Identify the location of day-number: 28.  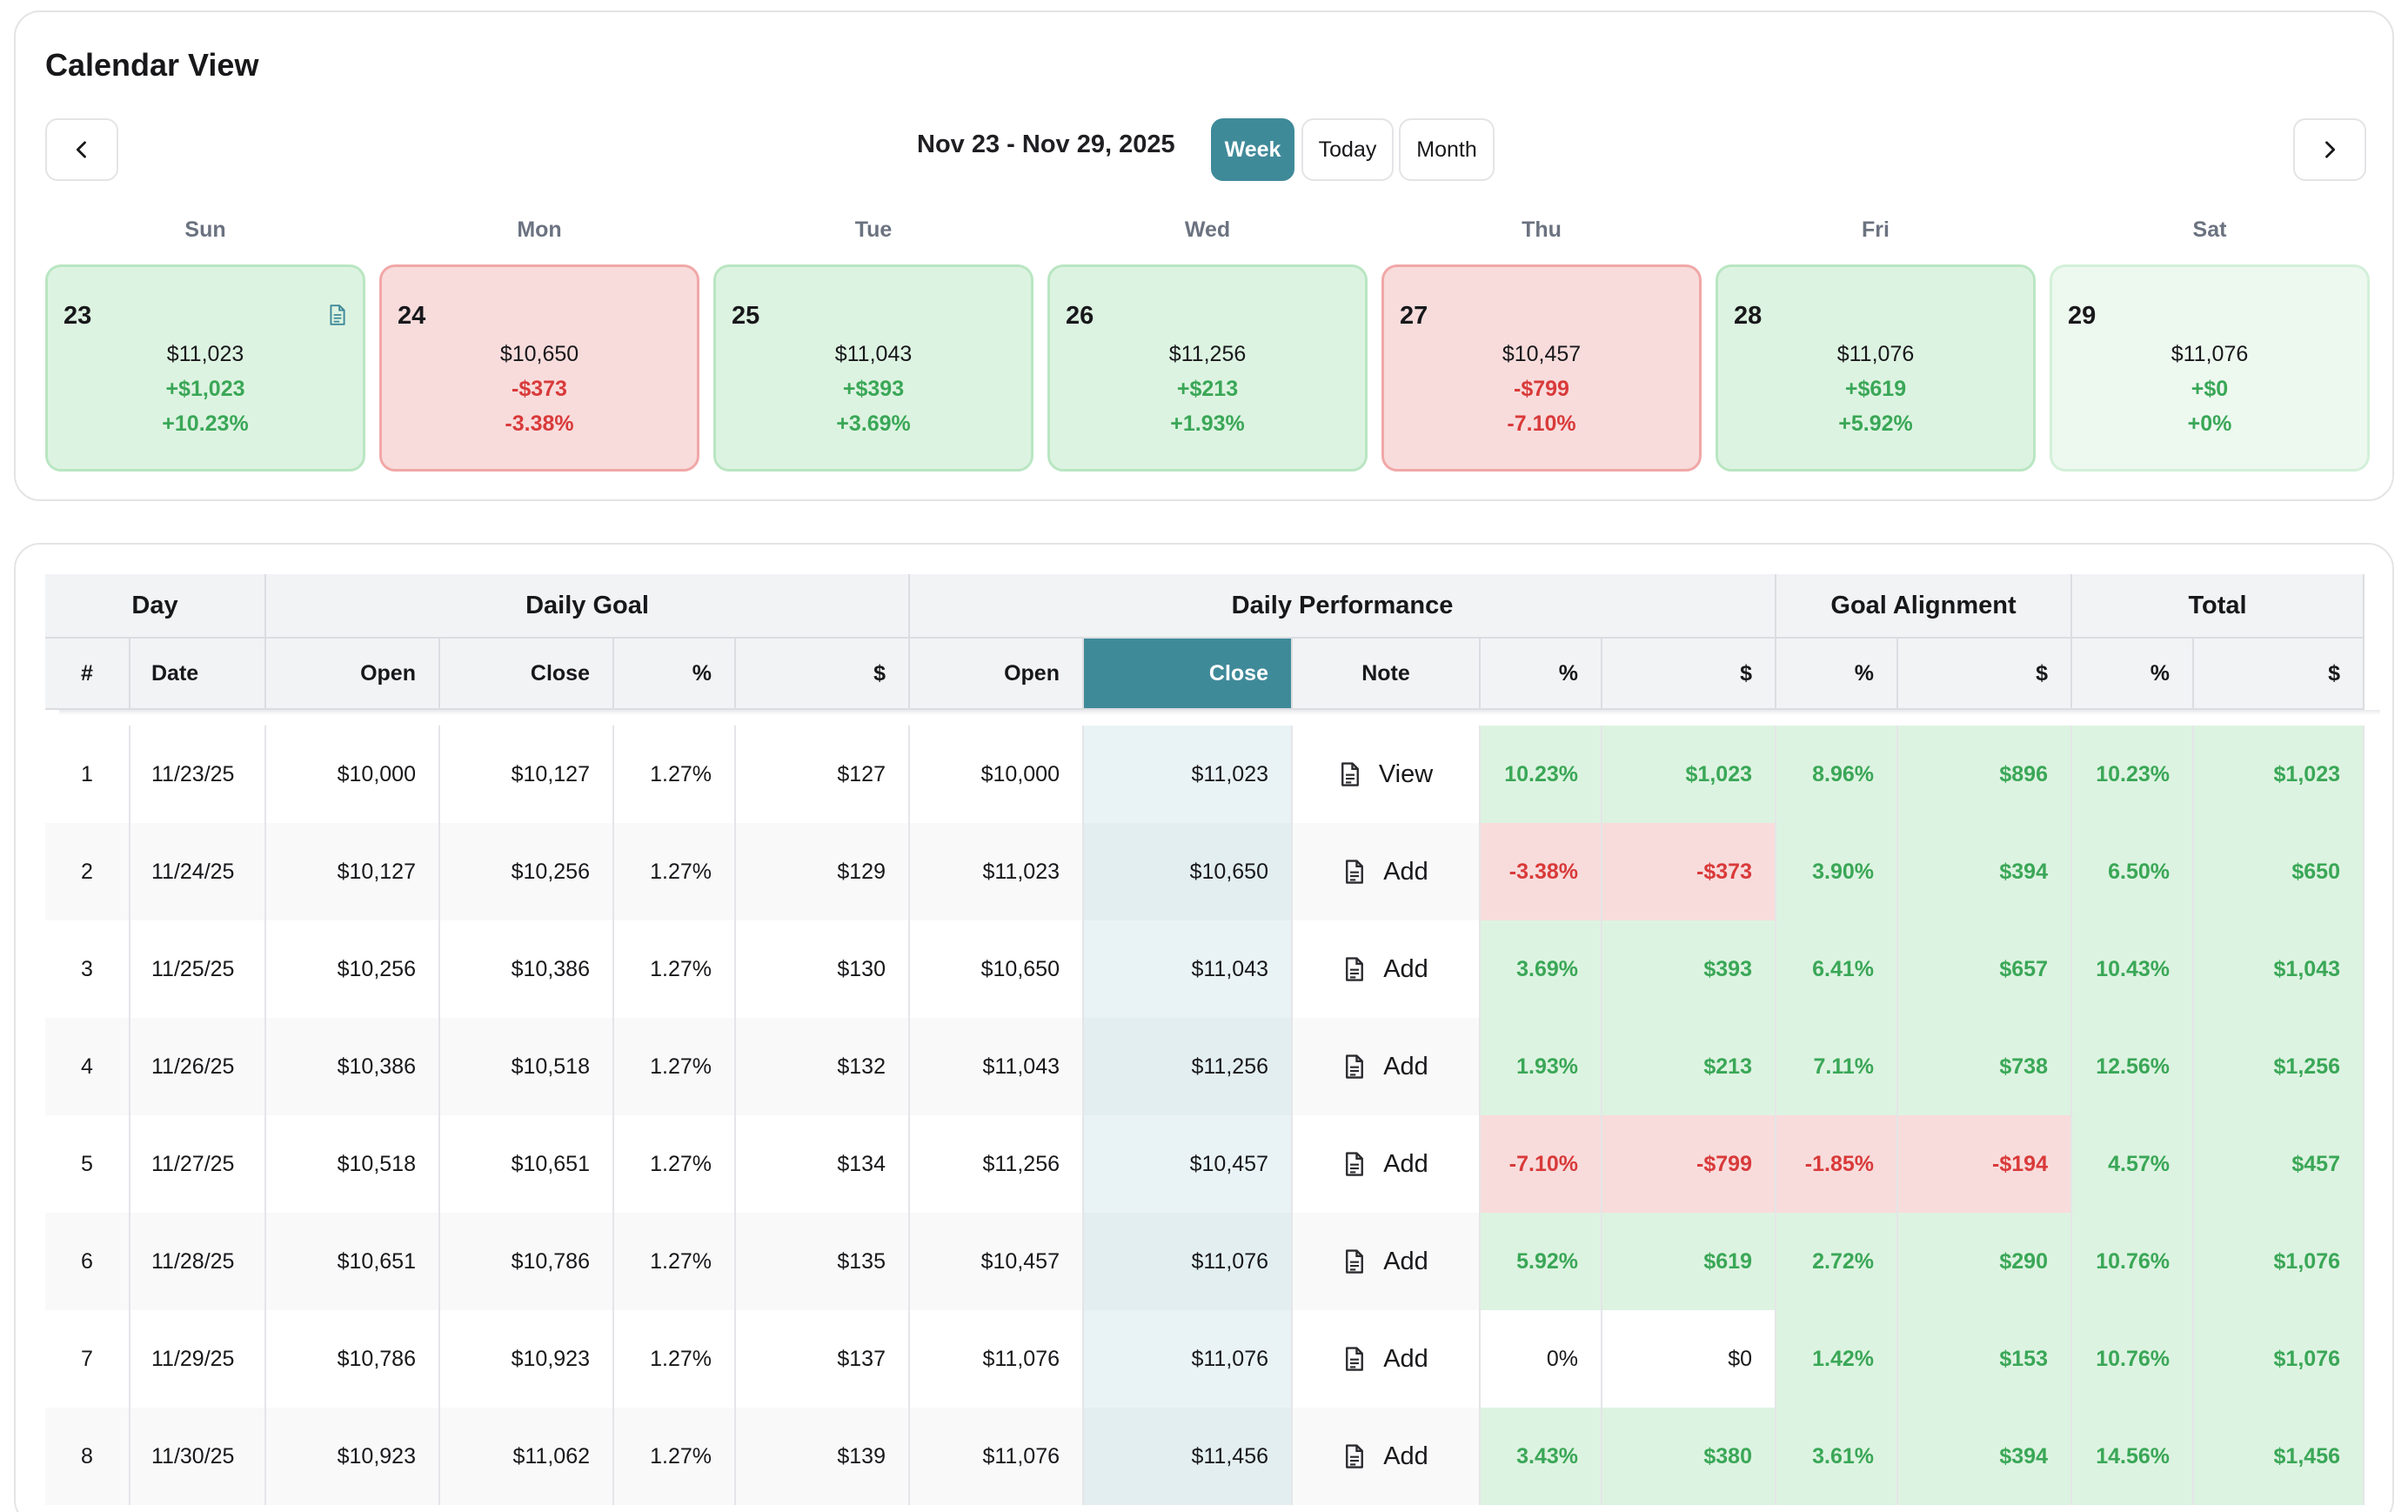
(1748, 316).